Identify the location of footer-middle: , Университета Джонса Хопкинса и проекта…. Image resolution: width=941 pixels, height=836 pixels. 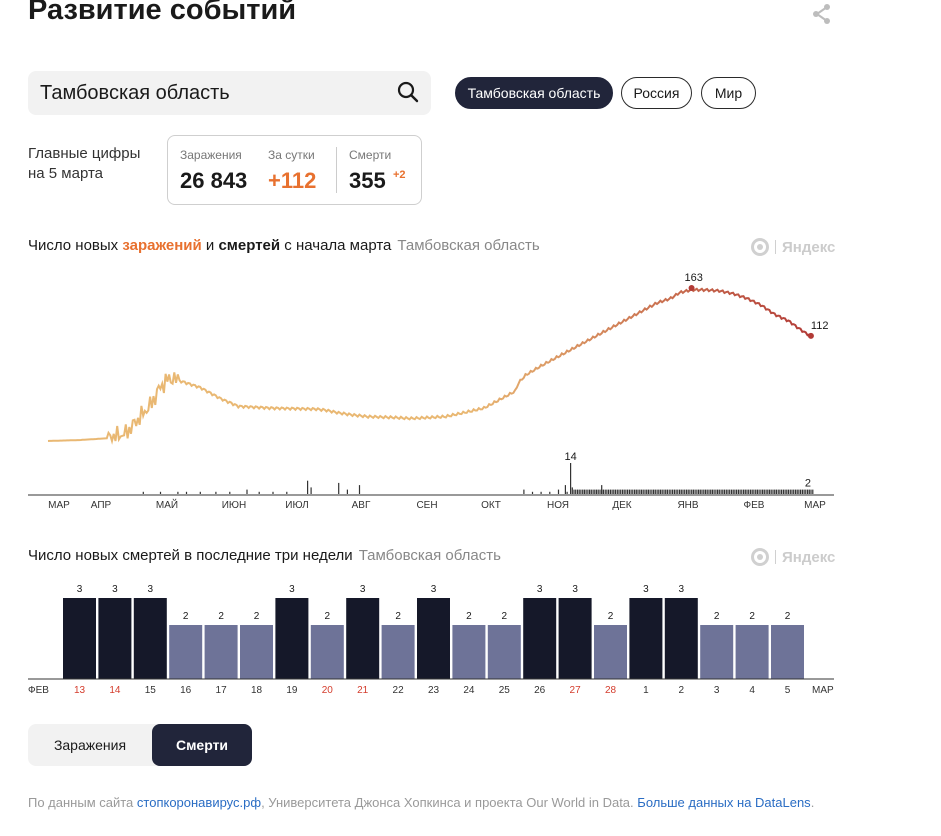
(447, 802).